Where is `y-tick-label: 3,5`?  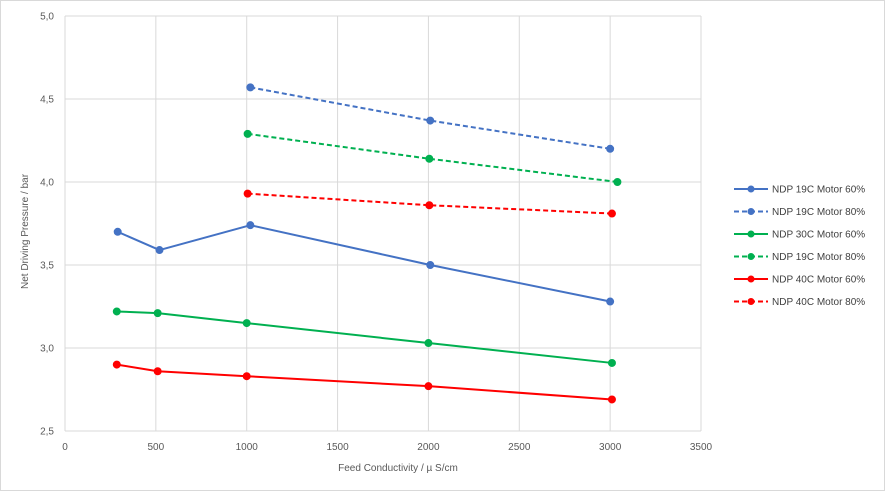 y-tick-label: 3,5 is located at coordinates (47, 266).